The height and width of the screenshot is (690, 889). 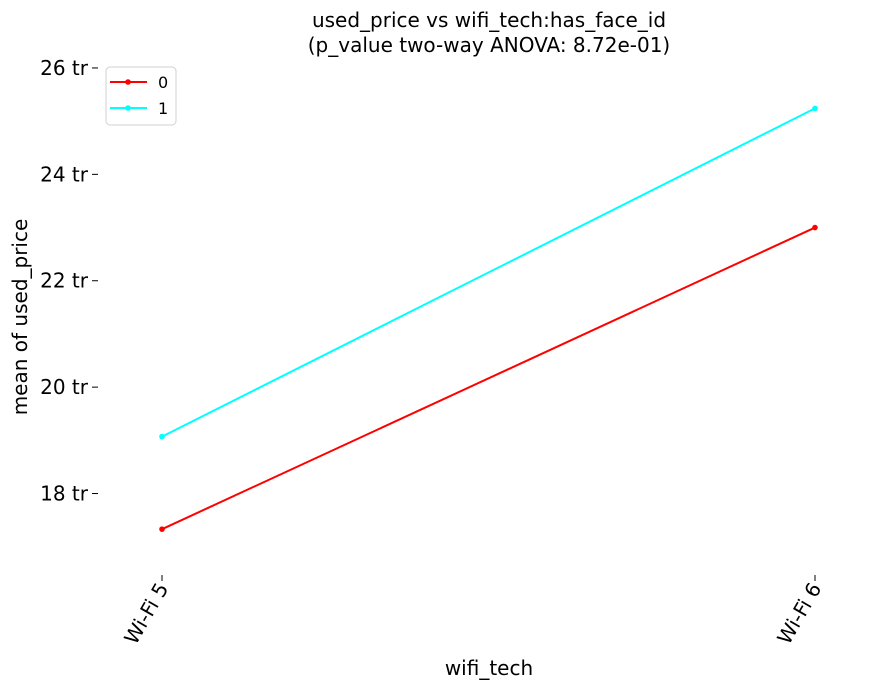 What do you see at coordinates (20, 317) in the screenshot?
I see `y-axis-label: mean of used_price` at bounding box center [20, 317].